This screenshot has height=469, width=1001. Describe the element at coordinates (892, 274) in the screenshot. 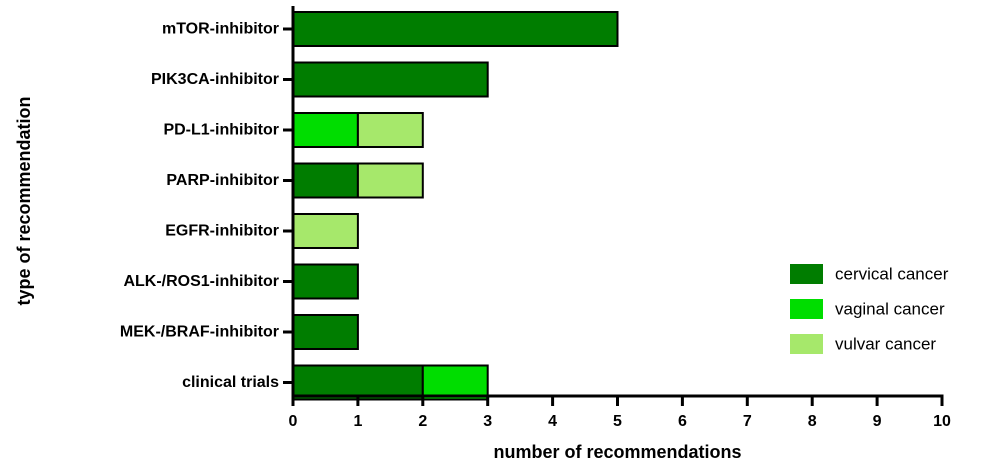

I see `legend-label: cervical cancer` at that location.